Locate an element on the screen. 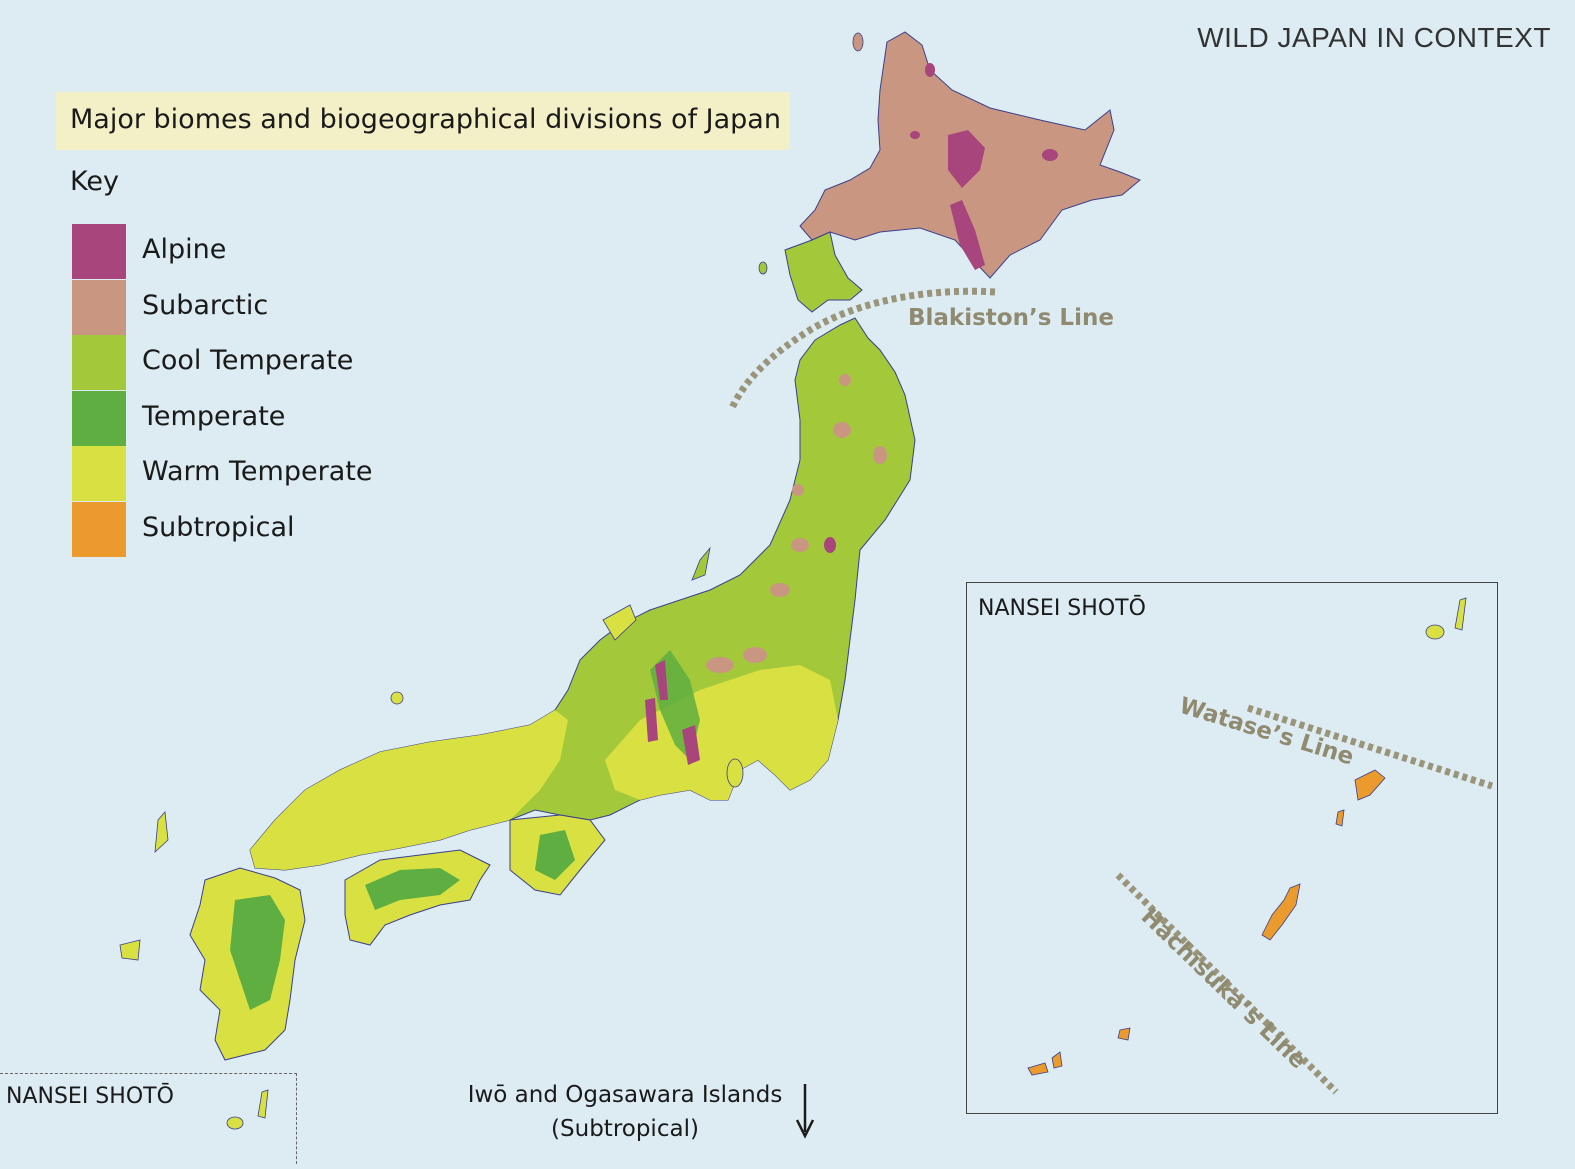 The height and width of the screenshot is (1169, 1575). shikoku is located at coordinates (417, 897).